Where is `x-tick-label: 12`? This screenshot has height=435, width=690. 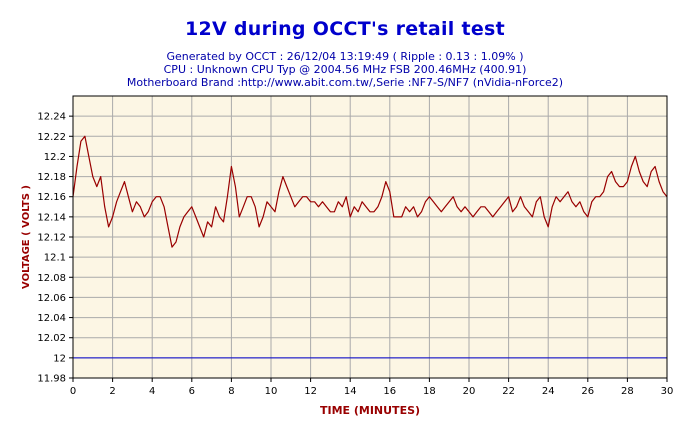
x-tick-label: 12 is located at coordinates (310, 391).